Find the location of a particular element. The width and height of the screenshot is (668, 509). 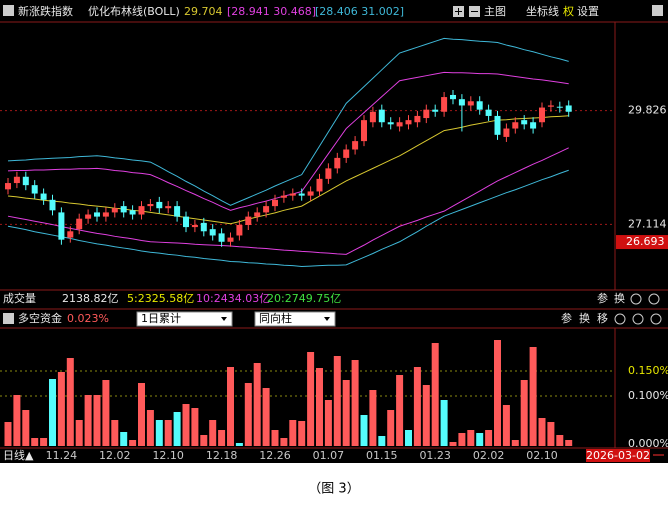

x-tick-label: 12.10 is located at coordinates (168, 455).